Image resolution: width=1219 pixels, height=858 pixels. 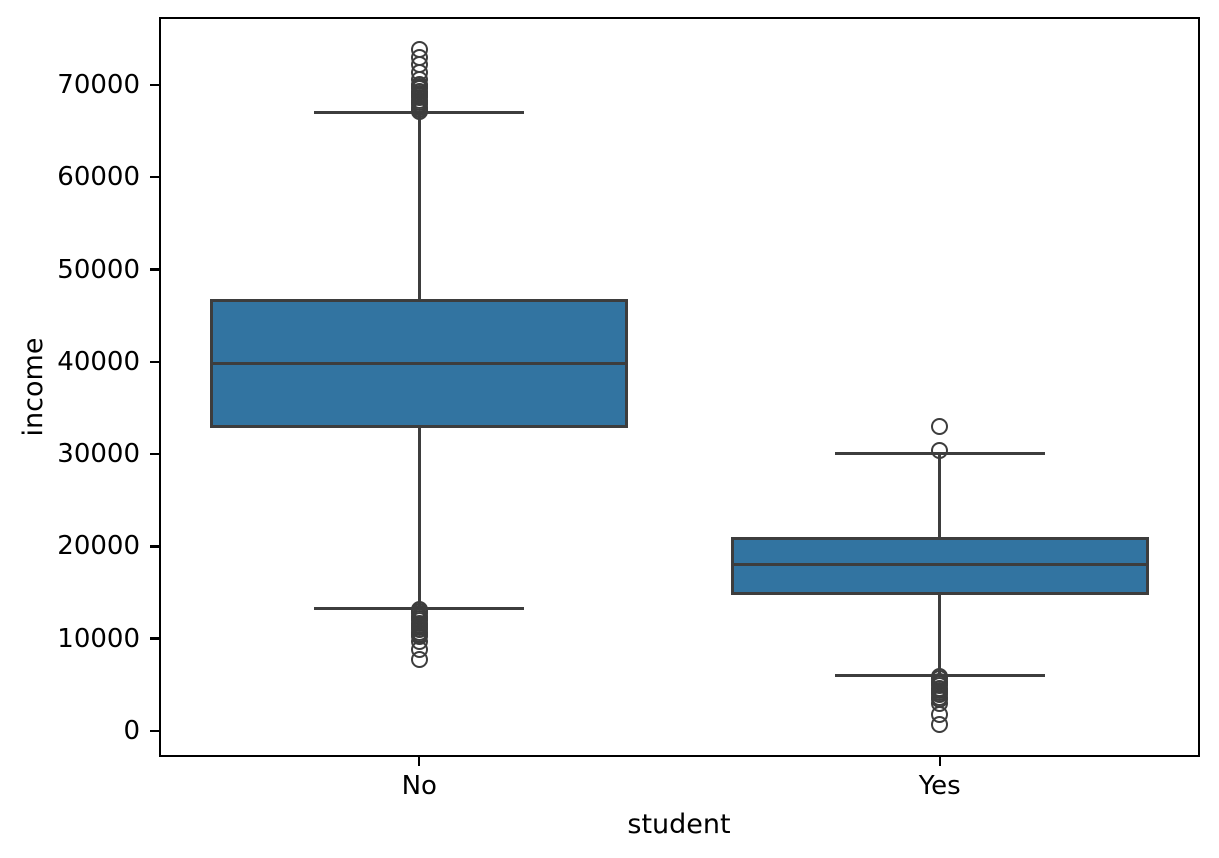 I want to click on x-axis-label: student, so click(x=679, y=824).